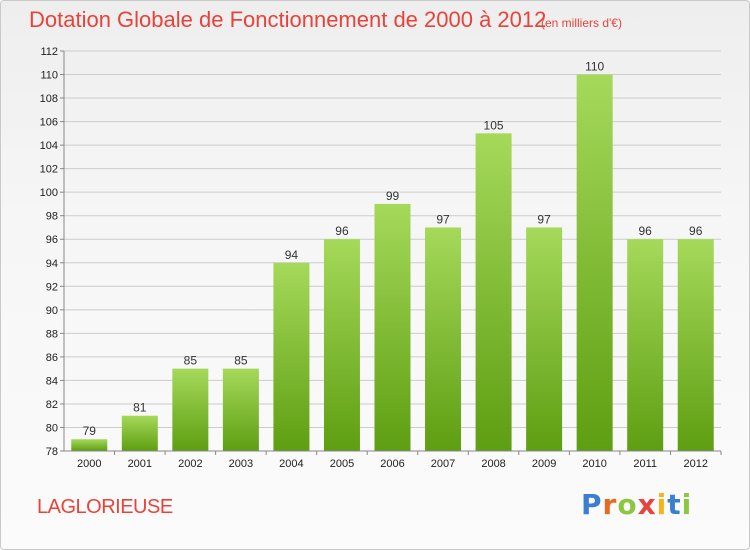 The height and width of the screenshot is (550, 750). I want to click on logo-letter: r, so click(610, 504).